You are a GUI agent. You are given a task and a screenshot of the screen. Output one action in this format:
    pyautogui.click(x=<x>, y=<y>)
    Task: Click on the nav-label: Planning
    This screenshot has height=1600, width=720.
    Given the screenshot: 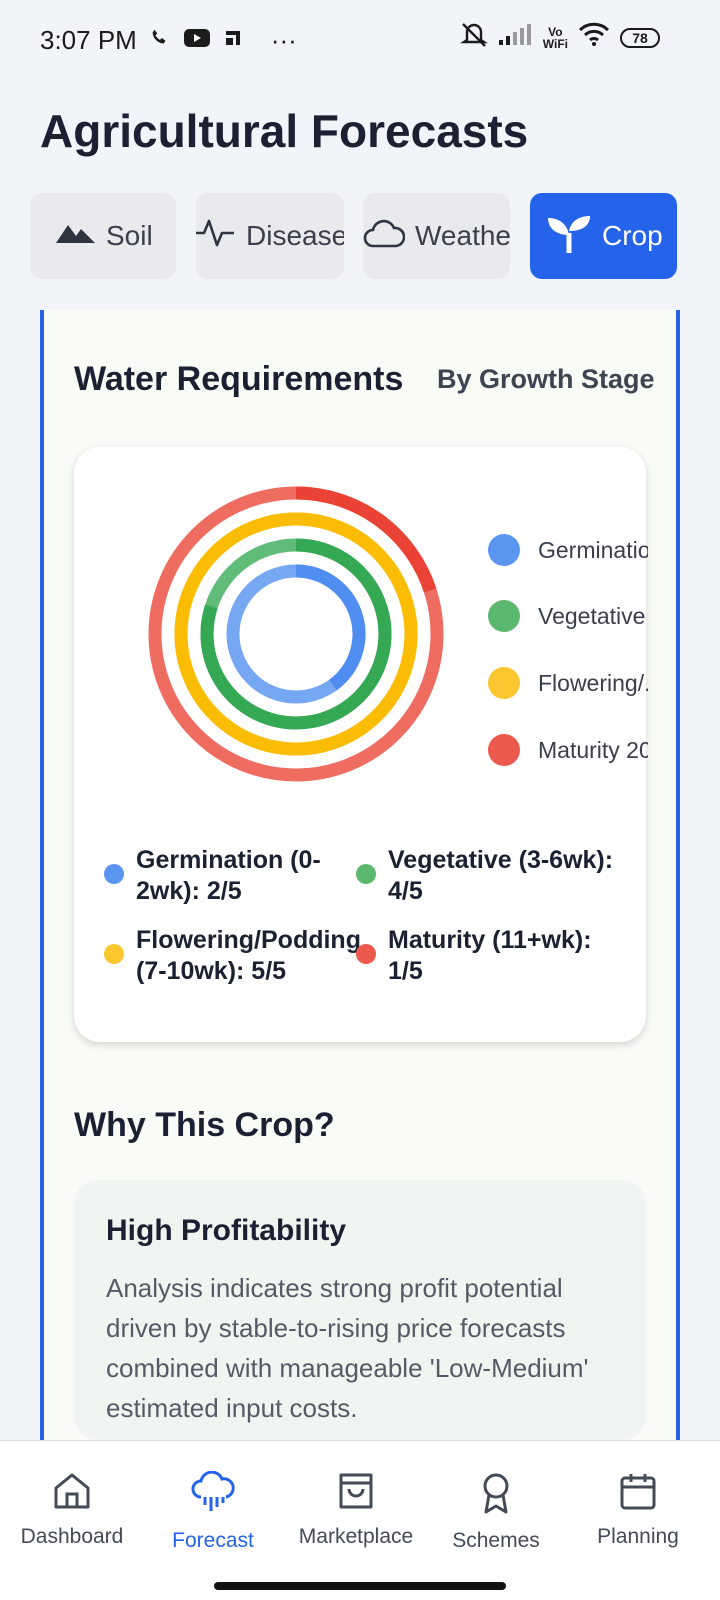 What is the action you would take?
    pyautogui.click(x=638, y=1536)
    